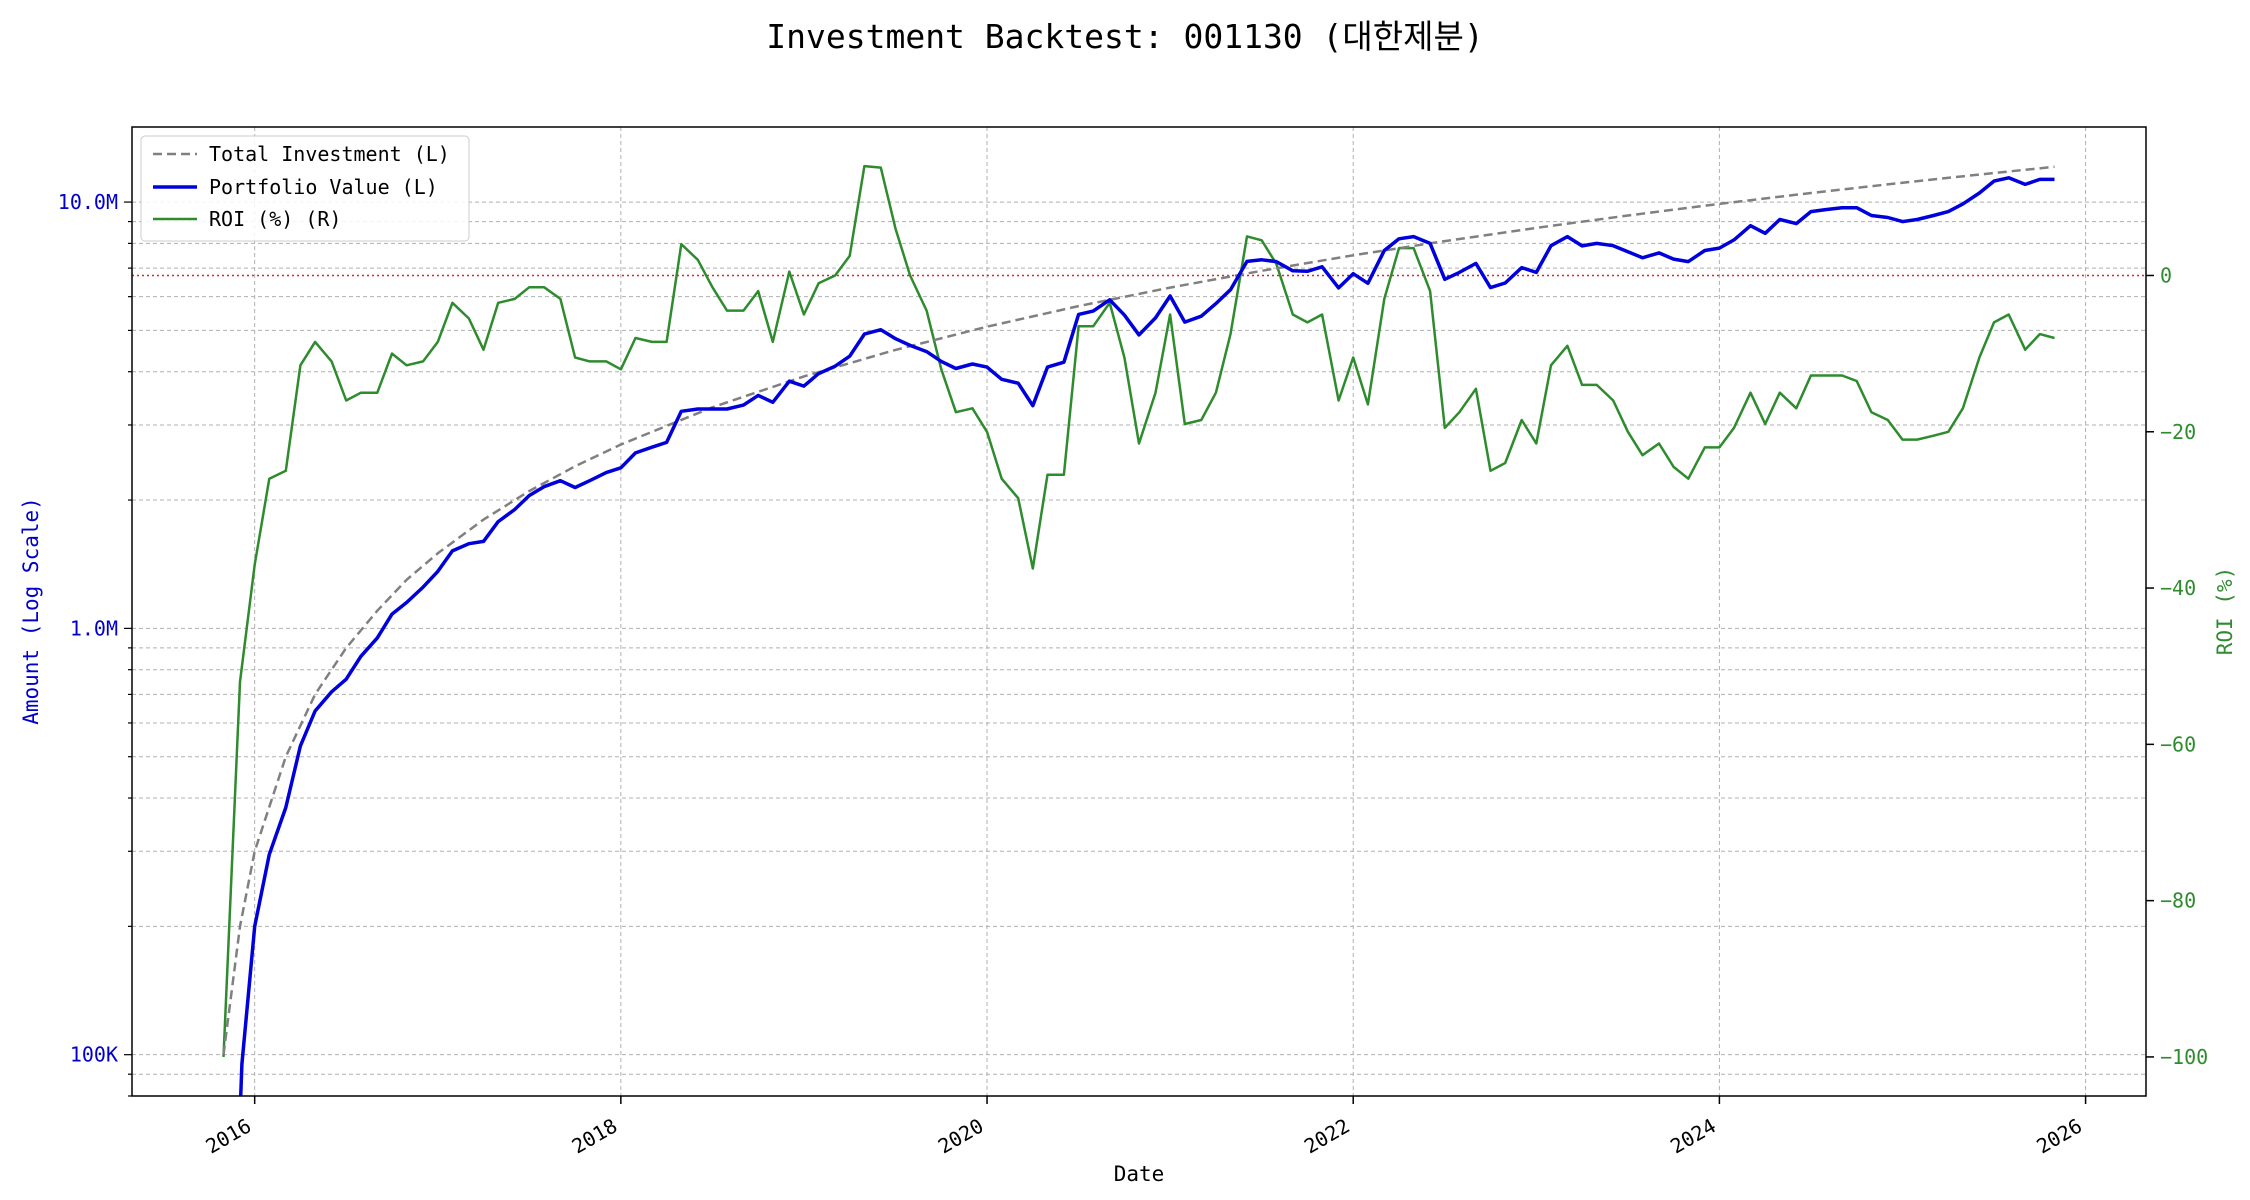  What do you see at coordinates (2166, 275) in the screenshot?
I see `right-tick-label: 0` at bounding box center [2166, 275].